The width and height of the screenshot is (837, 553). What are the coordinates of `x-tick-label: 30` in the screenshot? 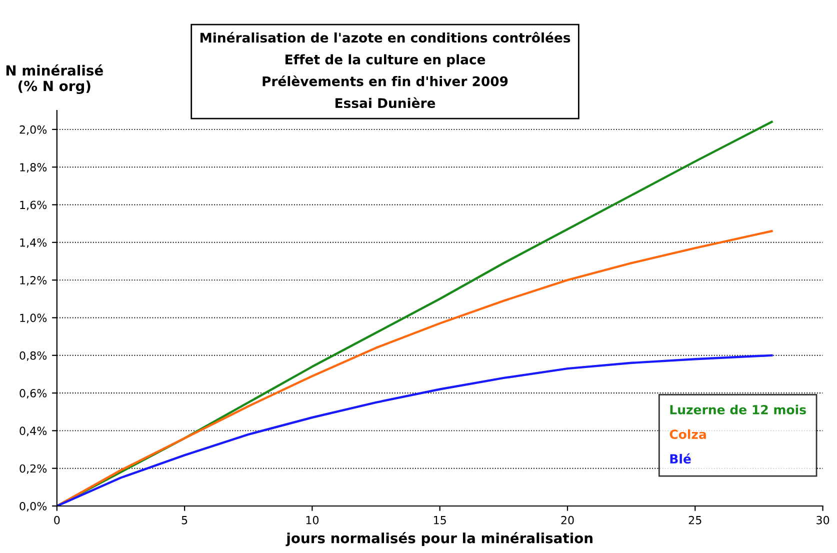 It's located at (823, 520).